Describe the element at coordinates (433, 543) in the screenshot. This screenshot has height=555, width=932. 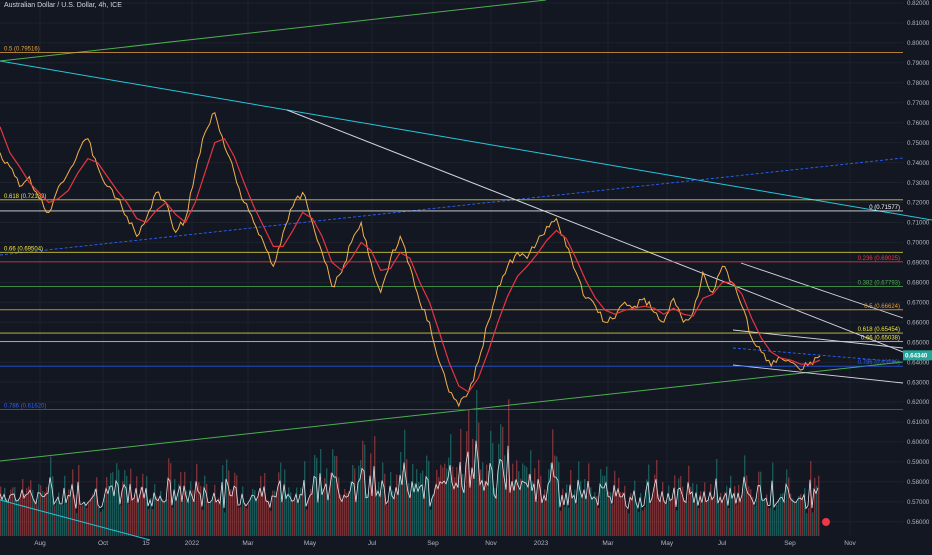
I see `x-tick-label: Sep` at that location.